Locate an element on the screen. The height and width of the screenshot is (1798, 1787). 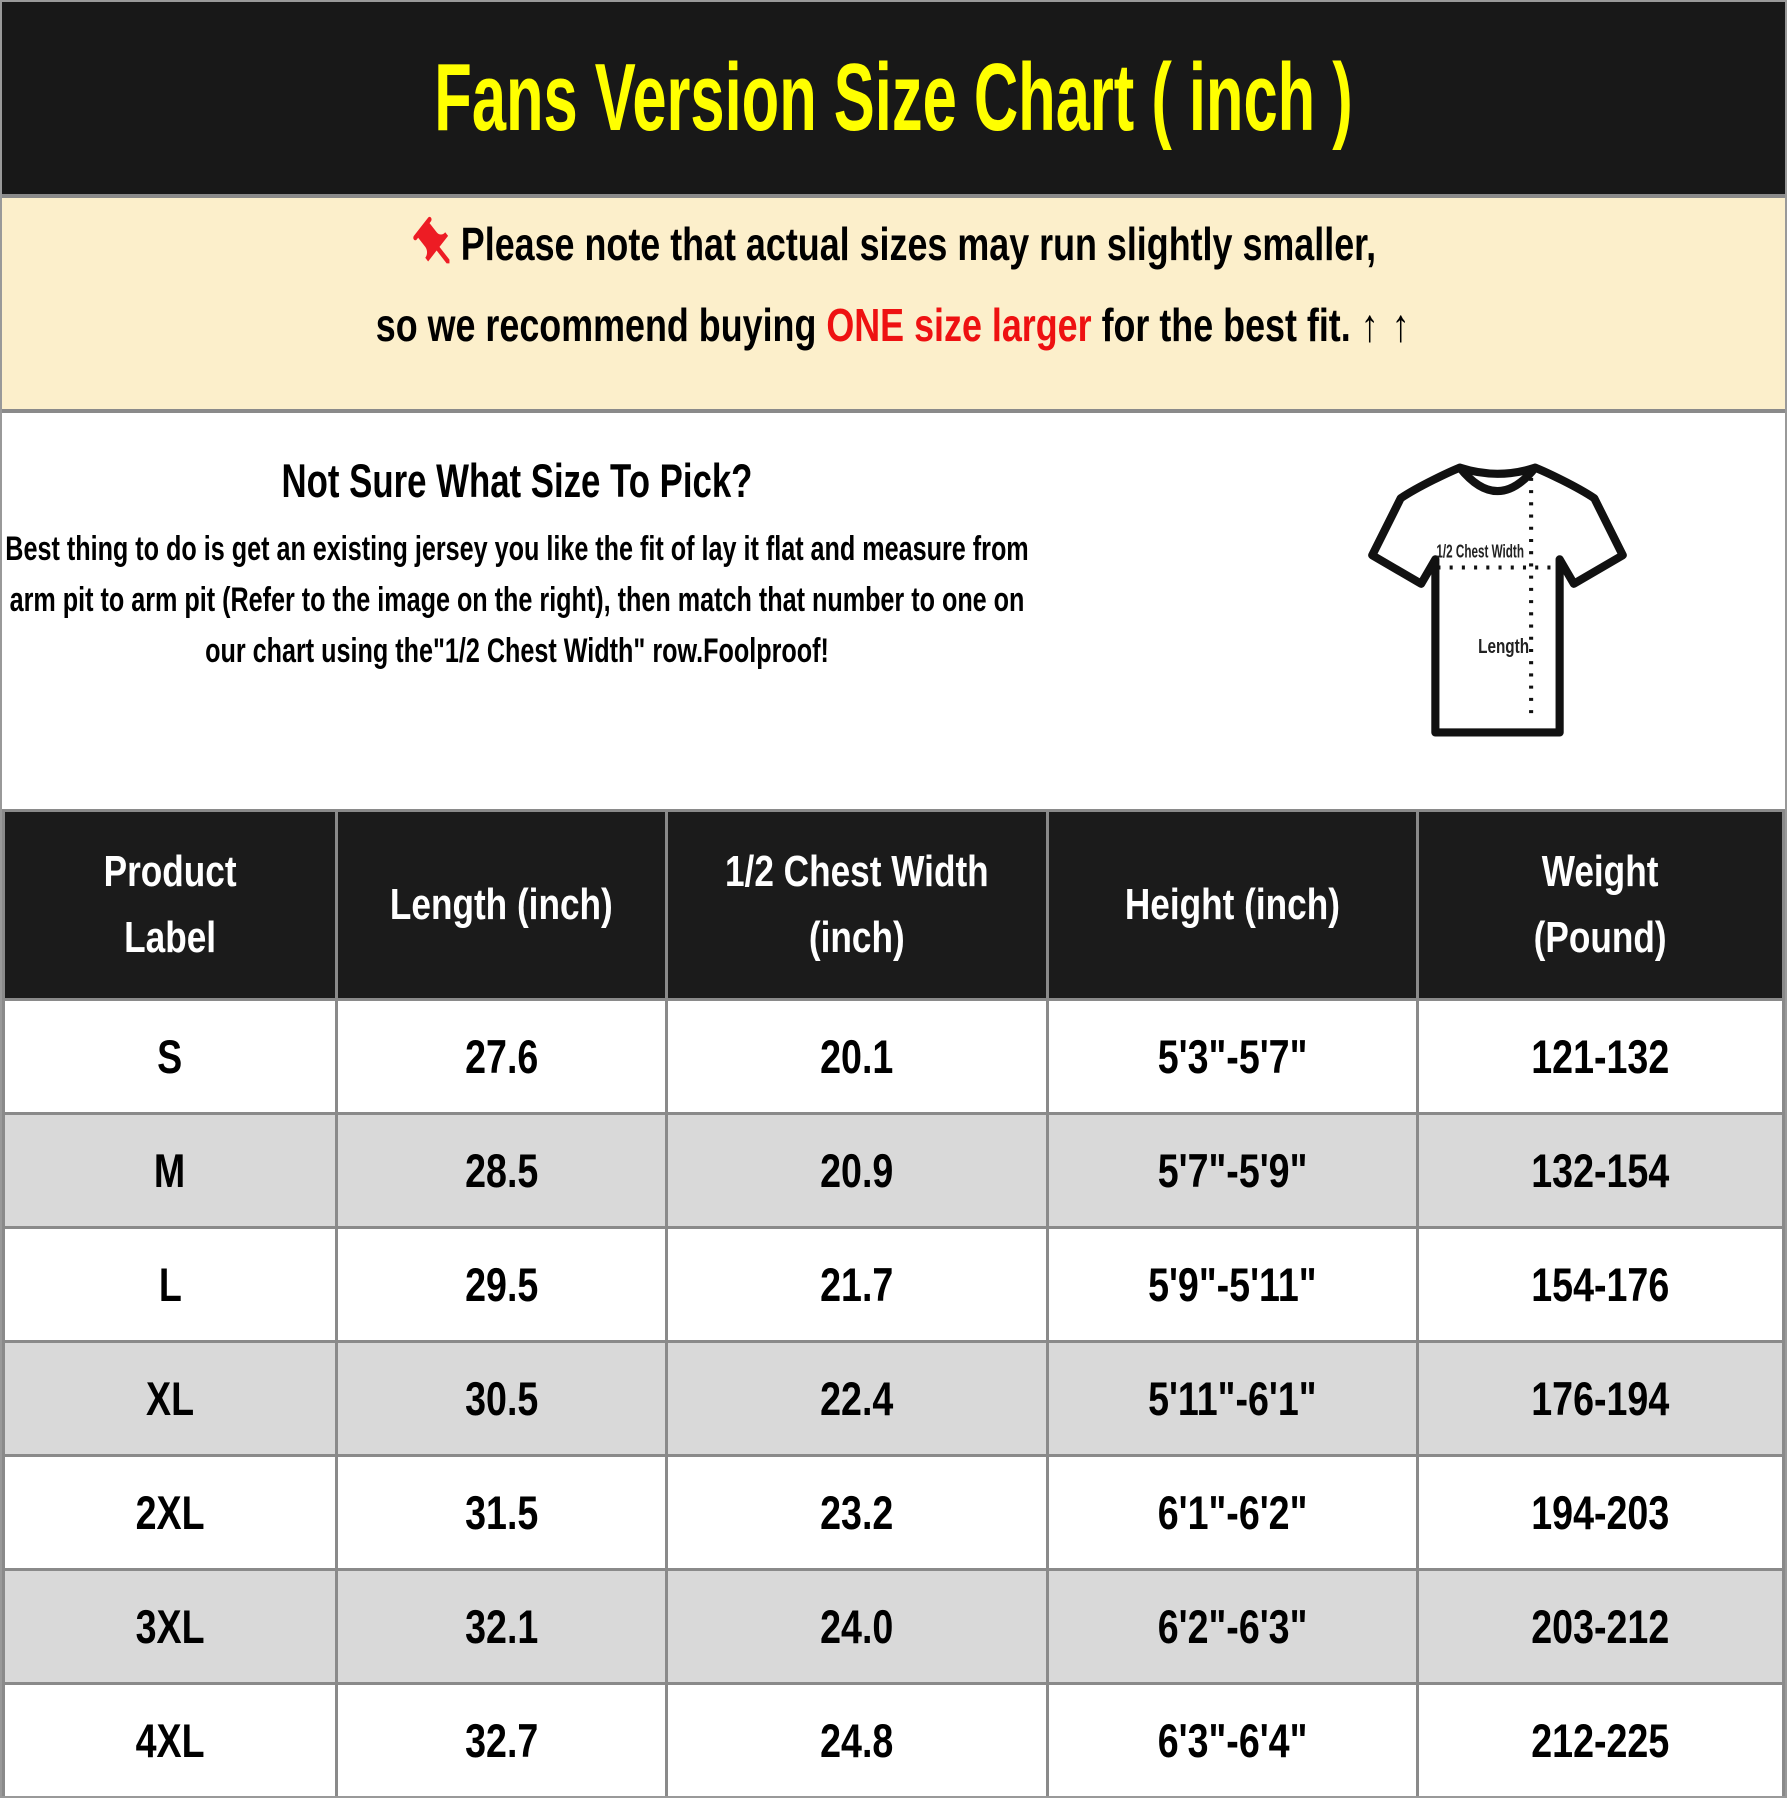
table-header-cell-product-label: Product Label is located at coordinates (170, 905).